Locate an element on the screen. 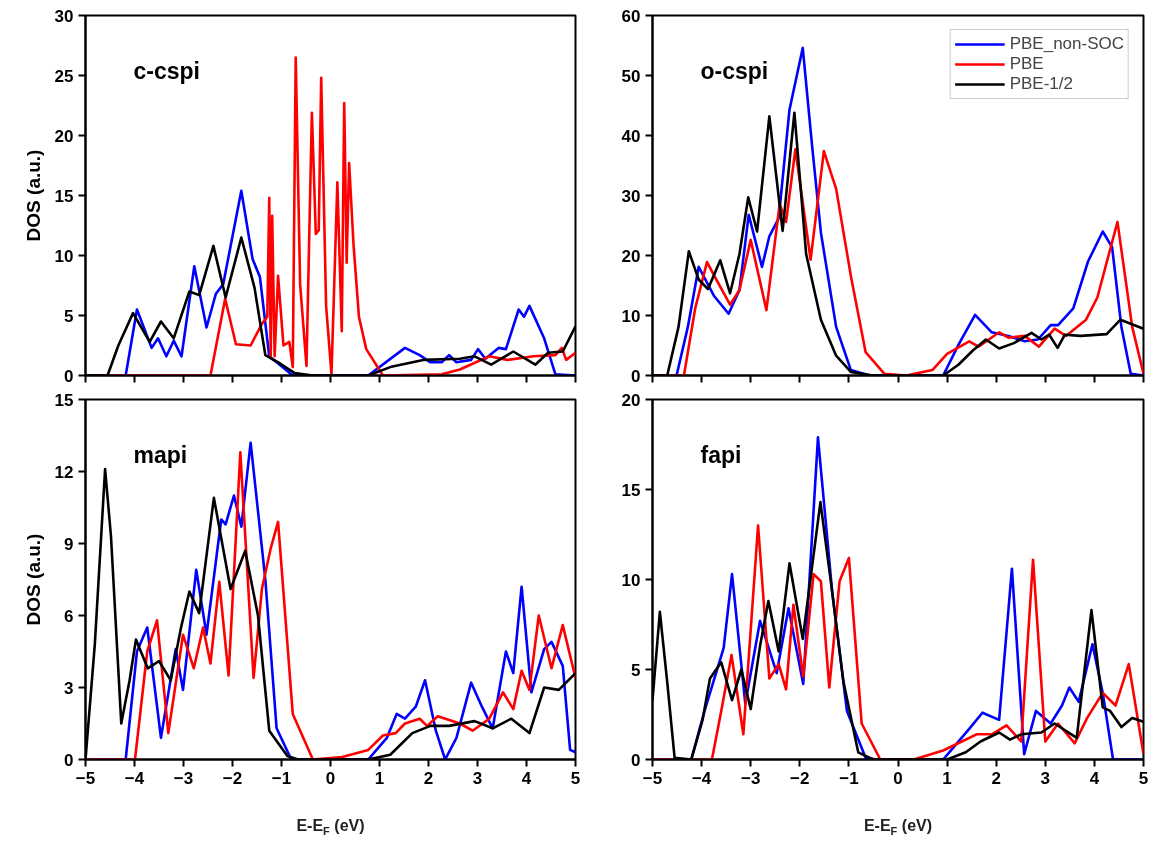 This screenshot has width=1160, height=842. legend-label: PBE-1/2 is located at coordinates (1041, 84).